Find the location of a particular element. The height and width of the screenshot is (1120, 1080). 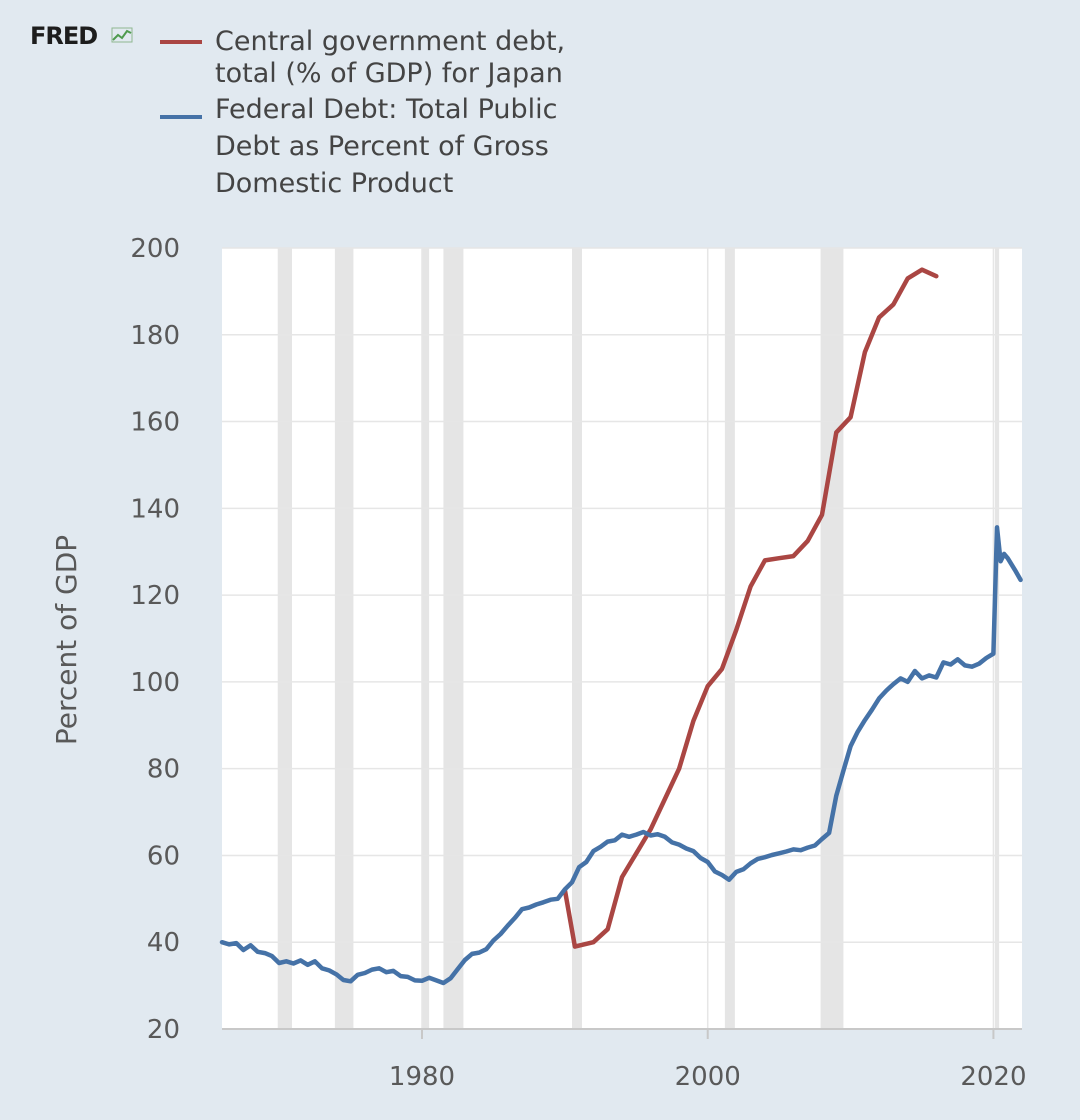

y-tick-label-100: 100 is located at coordinates (155, 683).